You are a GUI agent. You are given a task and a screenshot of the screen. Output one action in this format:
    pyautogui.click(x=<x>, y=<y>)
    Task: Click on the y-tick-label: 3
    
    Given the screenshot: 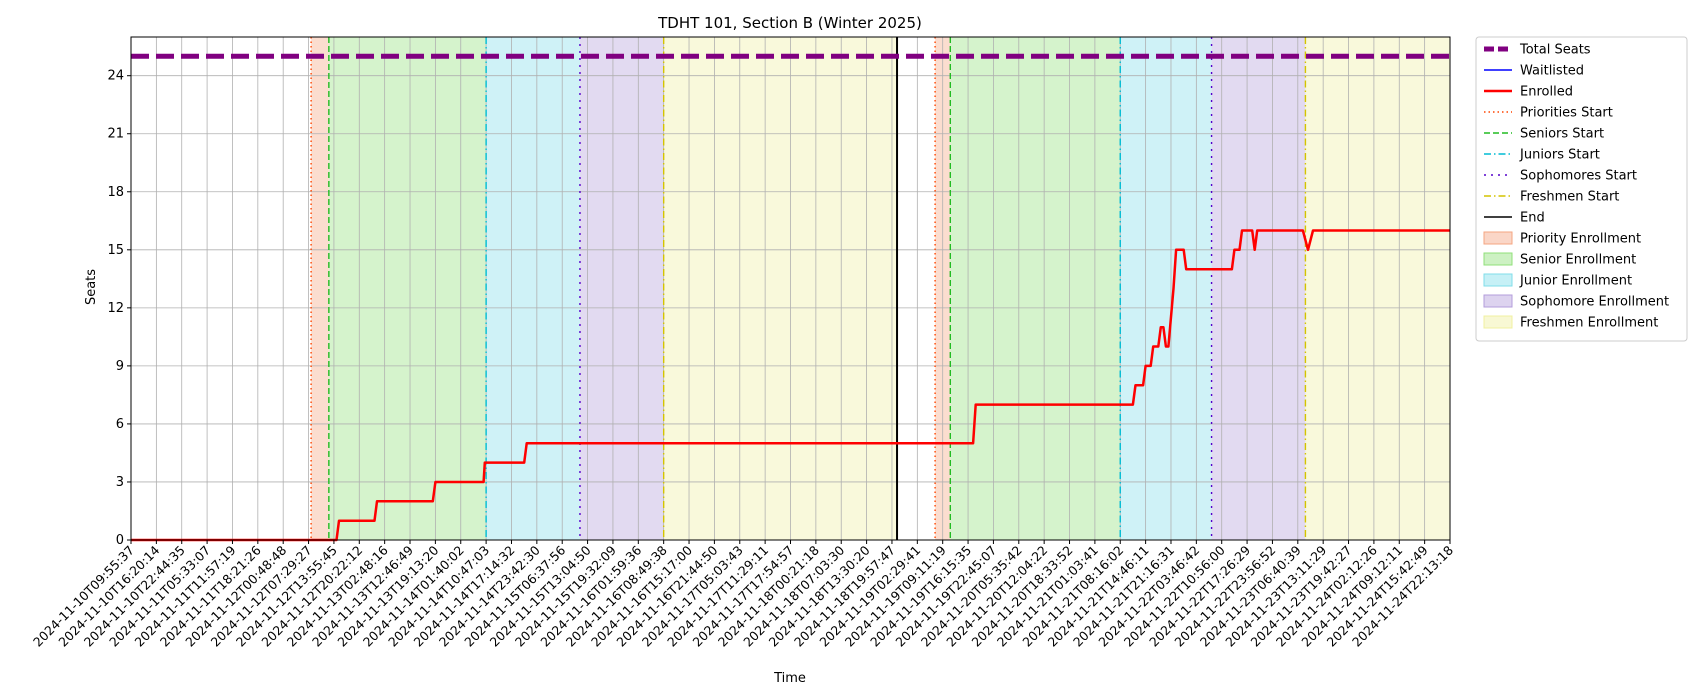 What is the action you would take?
    pyautogui.click(x=120, y=482)
    